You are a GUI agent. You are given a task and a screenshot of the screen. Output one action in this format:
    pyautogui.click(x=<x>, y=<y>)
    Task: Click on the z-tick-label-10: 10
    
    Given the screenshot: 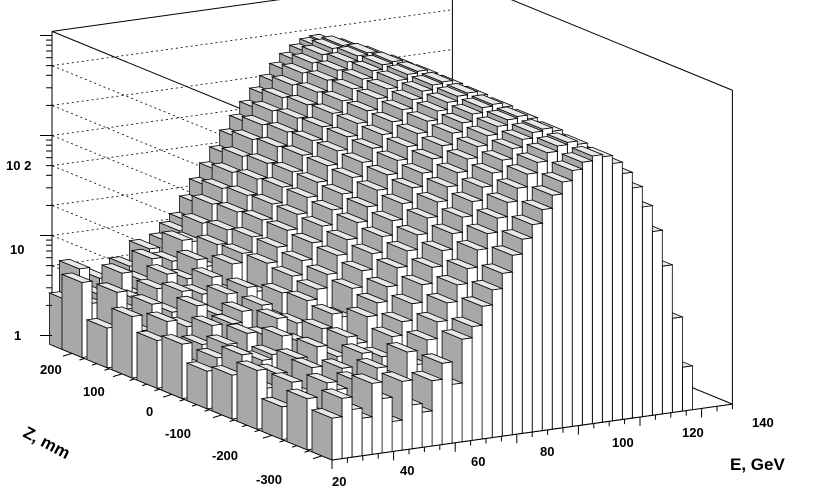 What is the action you would take?
    pyautogui.click(x=17, y=249)
    